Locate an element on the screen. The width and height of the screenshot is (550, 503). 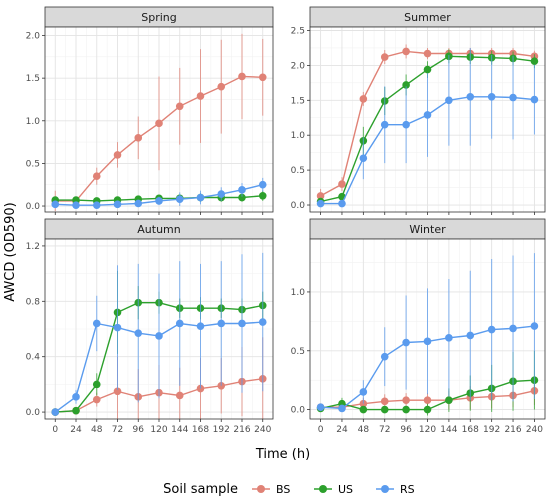
series-rs-winter is located at coordinates (427, 333).